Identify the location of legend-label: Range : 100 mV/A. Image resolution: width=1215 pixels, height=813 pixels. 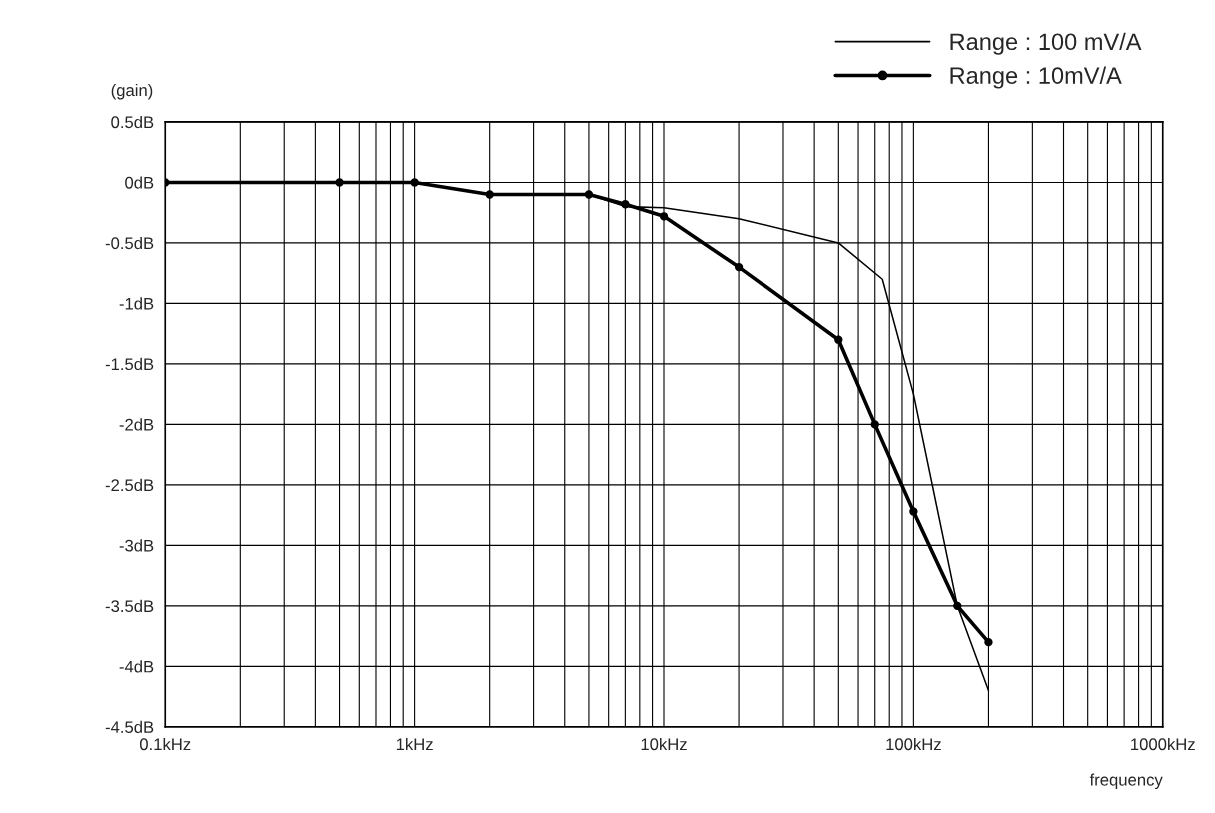
(1046, 43).